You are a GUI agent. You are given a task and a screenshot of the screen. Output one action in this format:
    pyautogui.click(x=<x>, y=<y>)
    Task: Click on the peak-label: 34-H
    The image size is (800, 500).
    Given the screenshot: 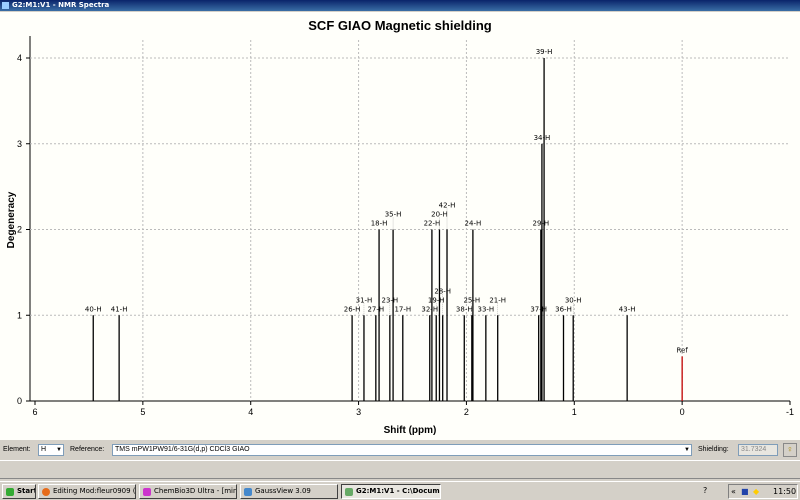 What is the action you would take?
    pyautogui.click(x=542, y=138)
    